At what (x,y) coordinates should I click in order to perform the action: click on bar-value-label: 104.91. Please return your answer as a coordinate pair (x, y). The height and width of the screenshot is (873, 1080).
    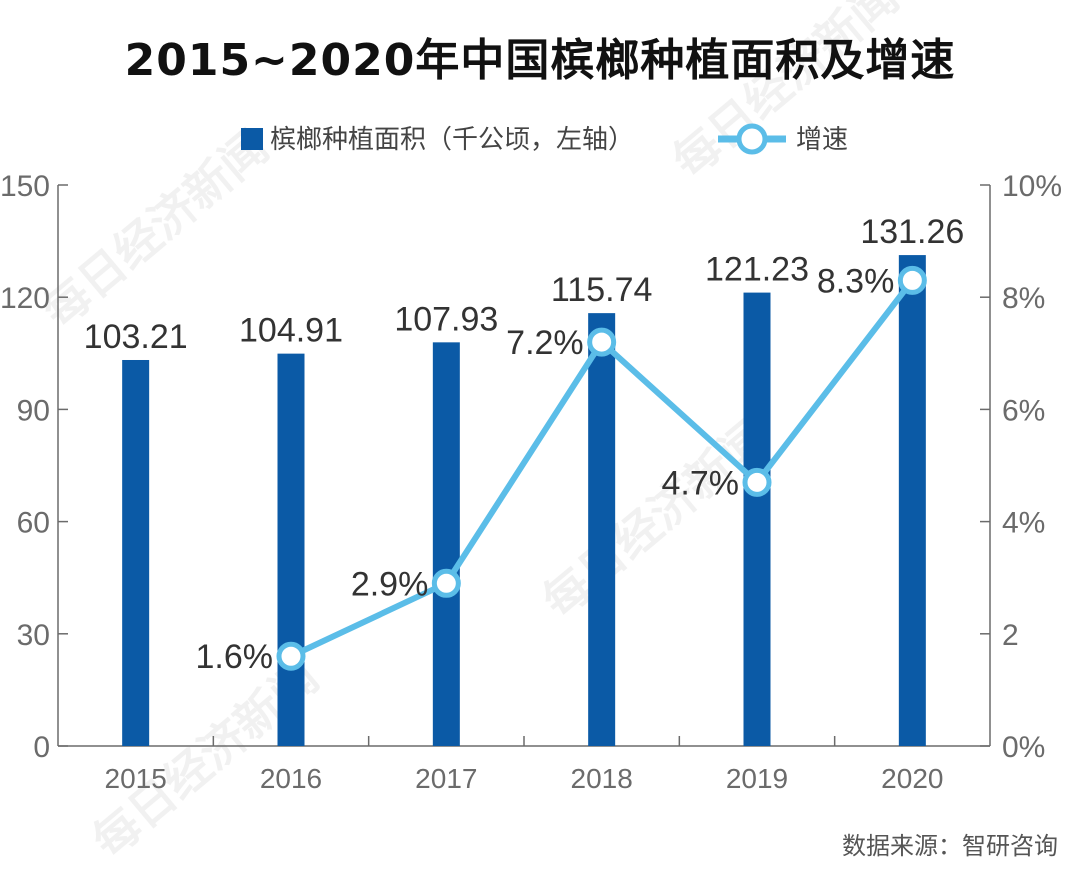
    Looking at the image, I should click on (291, 331).